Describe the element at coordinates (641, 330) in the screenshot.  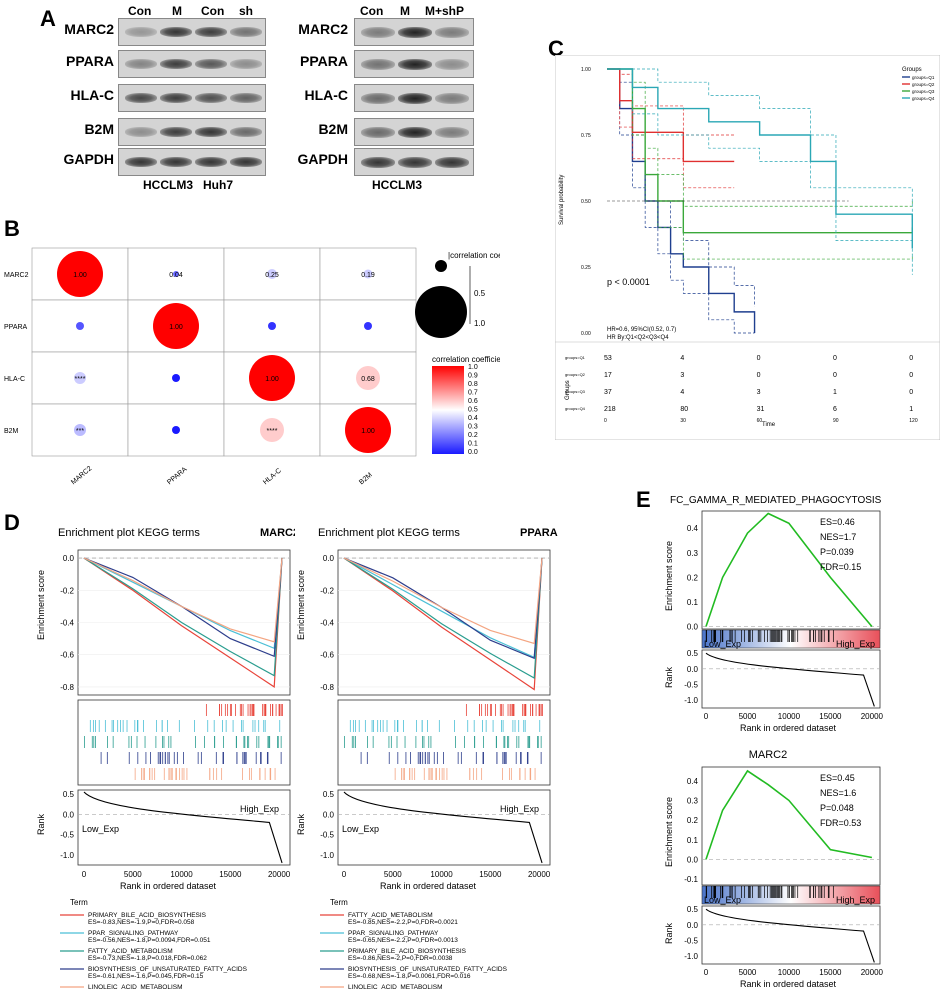
I see `km-hr: HR=0.6, 95%CI(0.52, 0.7)` at that location.